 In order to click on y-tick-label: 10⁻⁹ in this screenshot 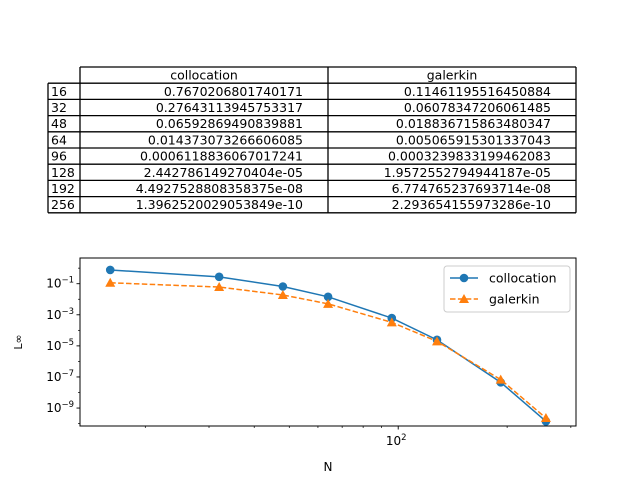, I will do `click(60, 407)`.